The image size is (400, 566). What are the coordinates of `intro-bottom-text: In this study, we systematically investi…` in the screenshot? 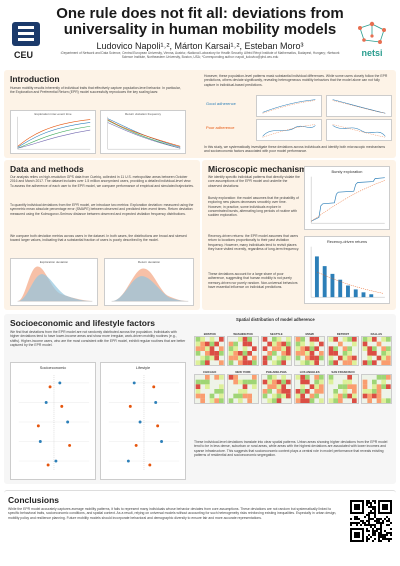 It's located at (295, 149).